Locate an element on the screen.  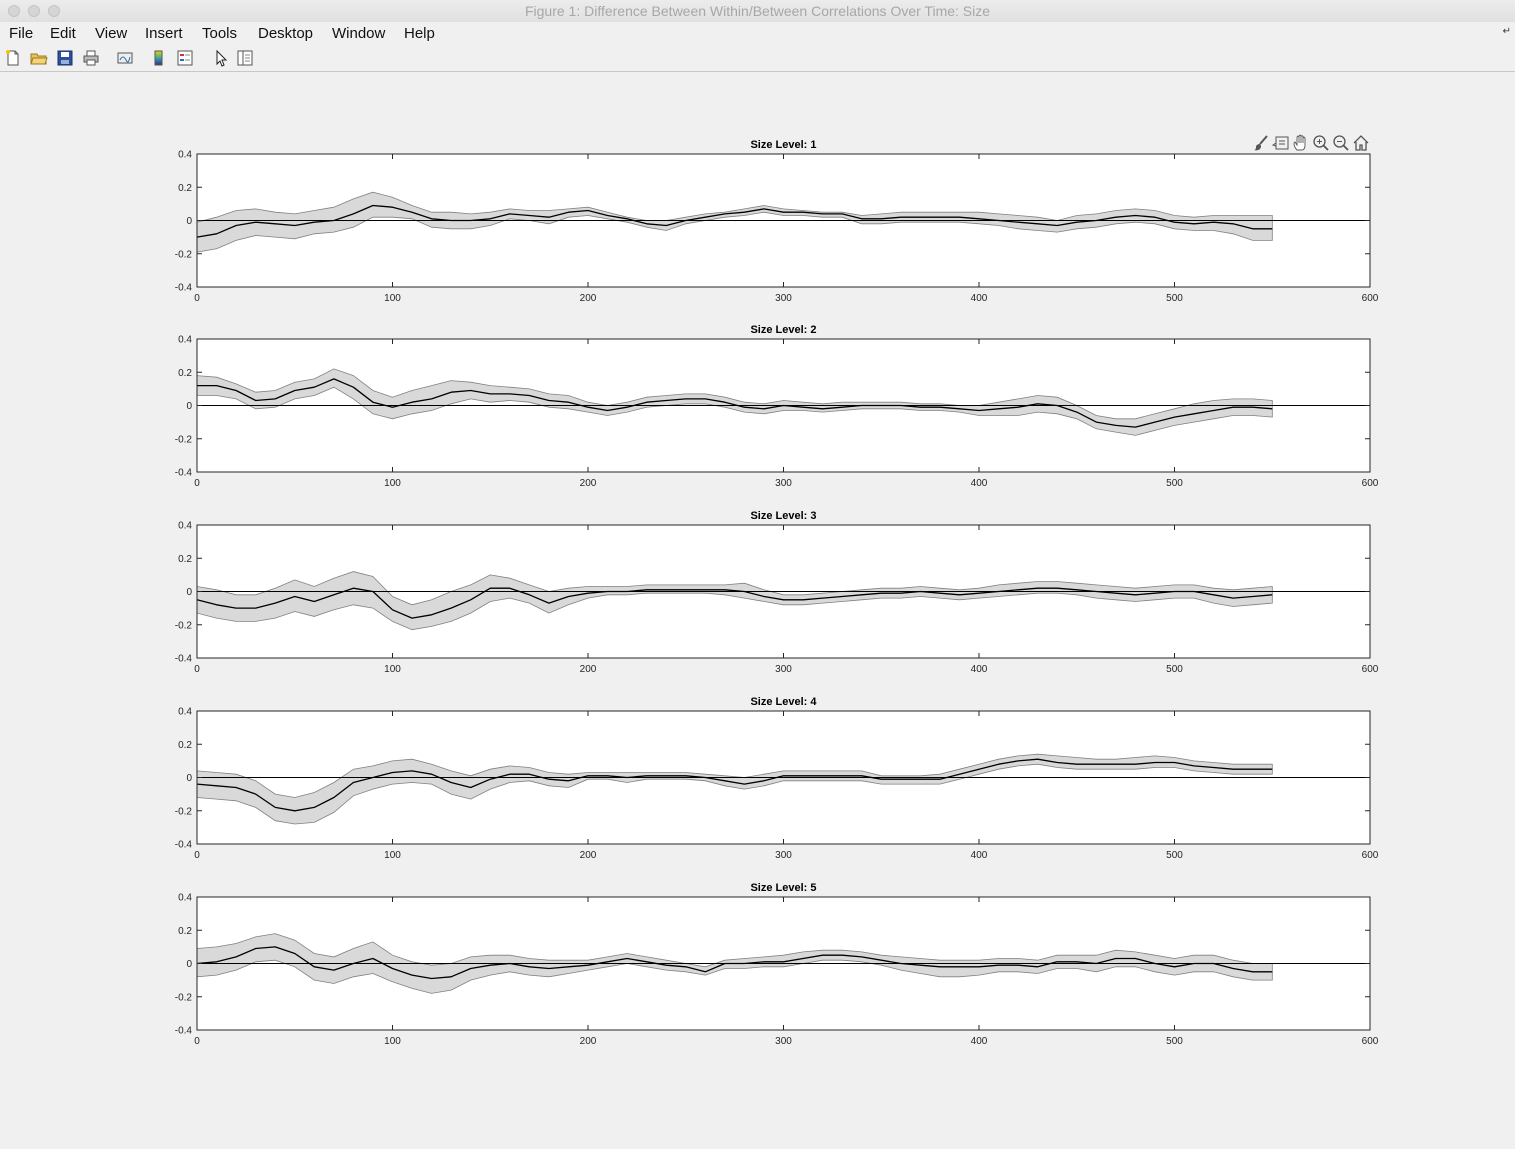
dock-arrow-icon: ↵ is located at coordinates (1506, 31).